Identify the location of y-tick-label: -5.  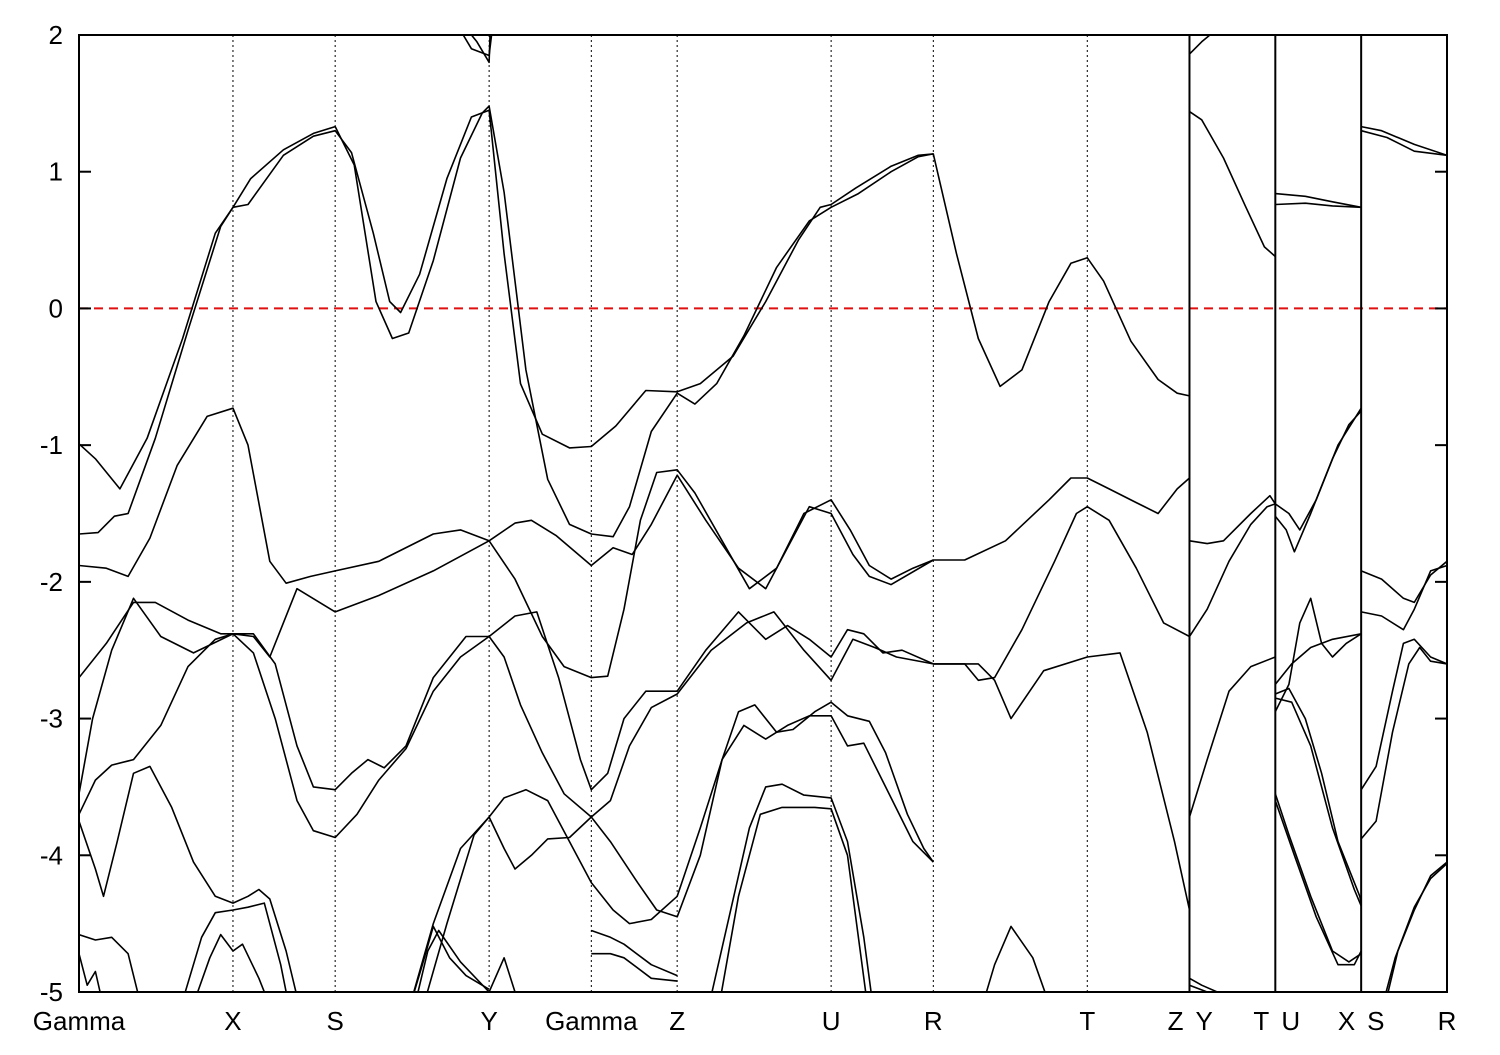
(51, 992).